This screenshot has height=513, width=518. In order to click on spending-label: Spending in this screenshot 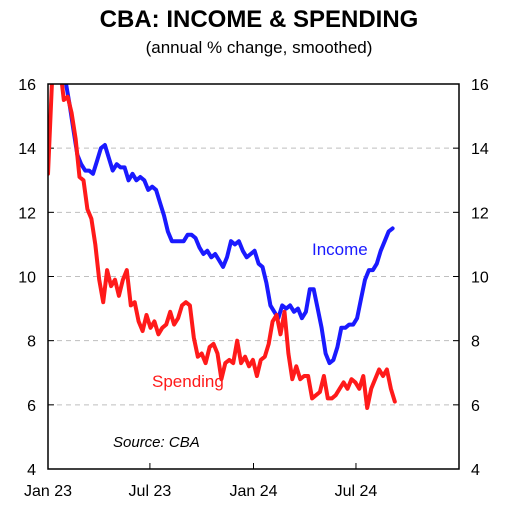, I will do `click(188, 381)`.